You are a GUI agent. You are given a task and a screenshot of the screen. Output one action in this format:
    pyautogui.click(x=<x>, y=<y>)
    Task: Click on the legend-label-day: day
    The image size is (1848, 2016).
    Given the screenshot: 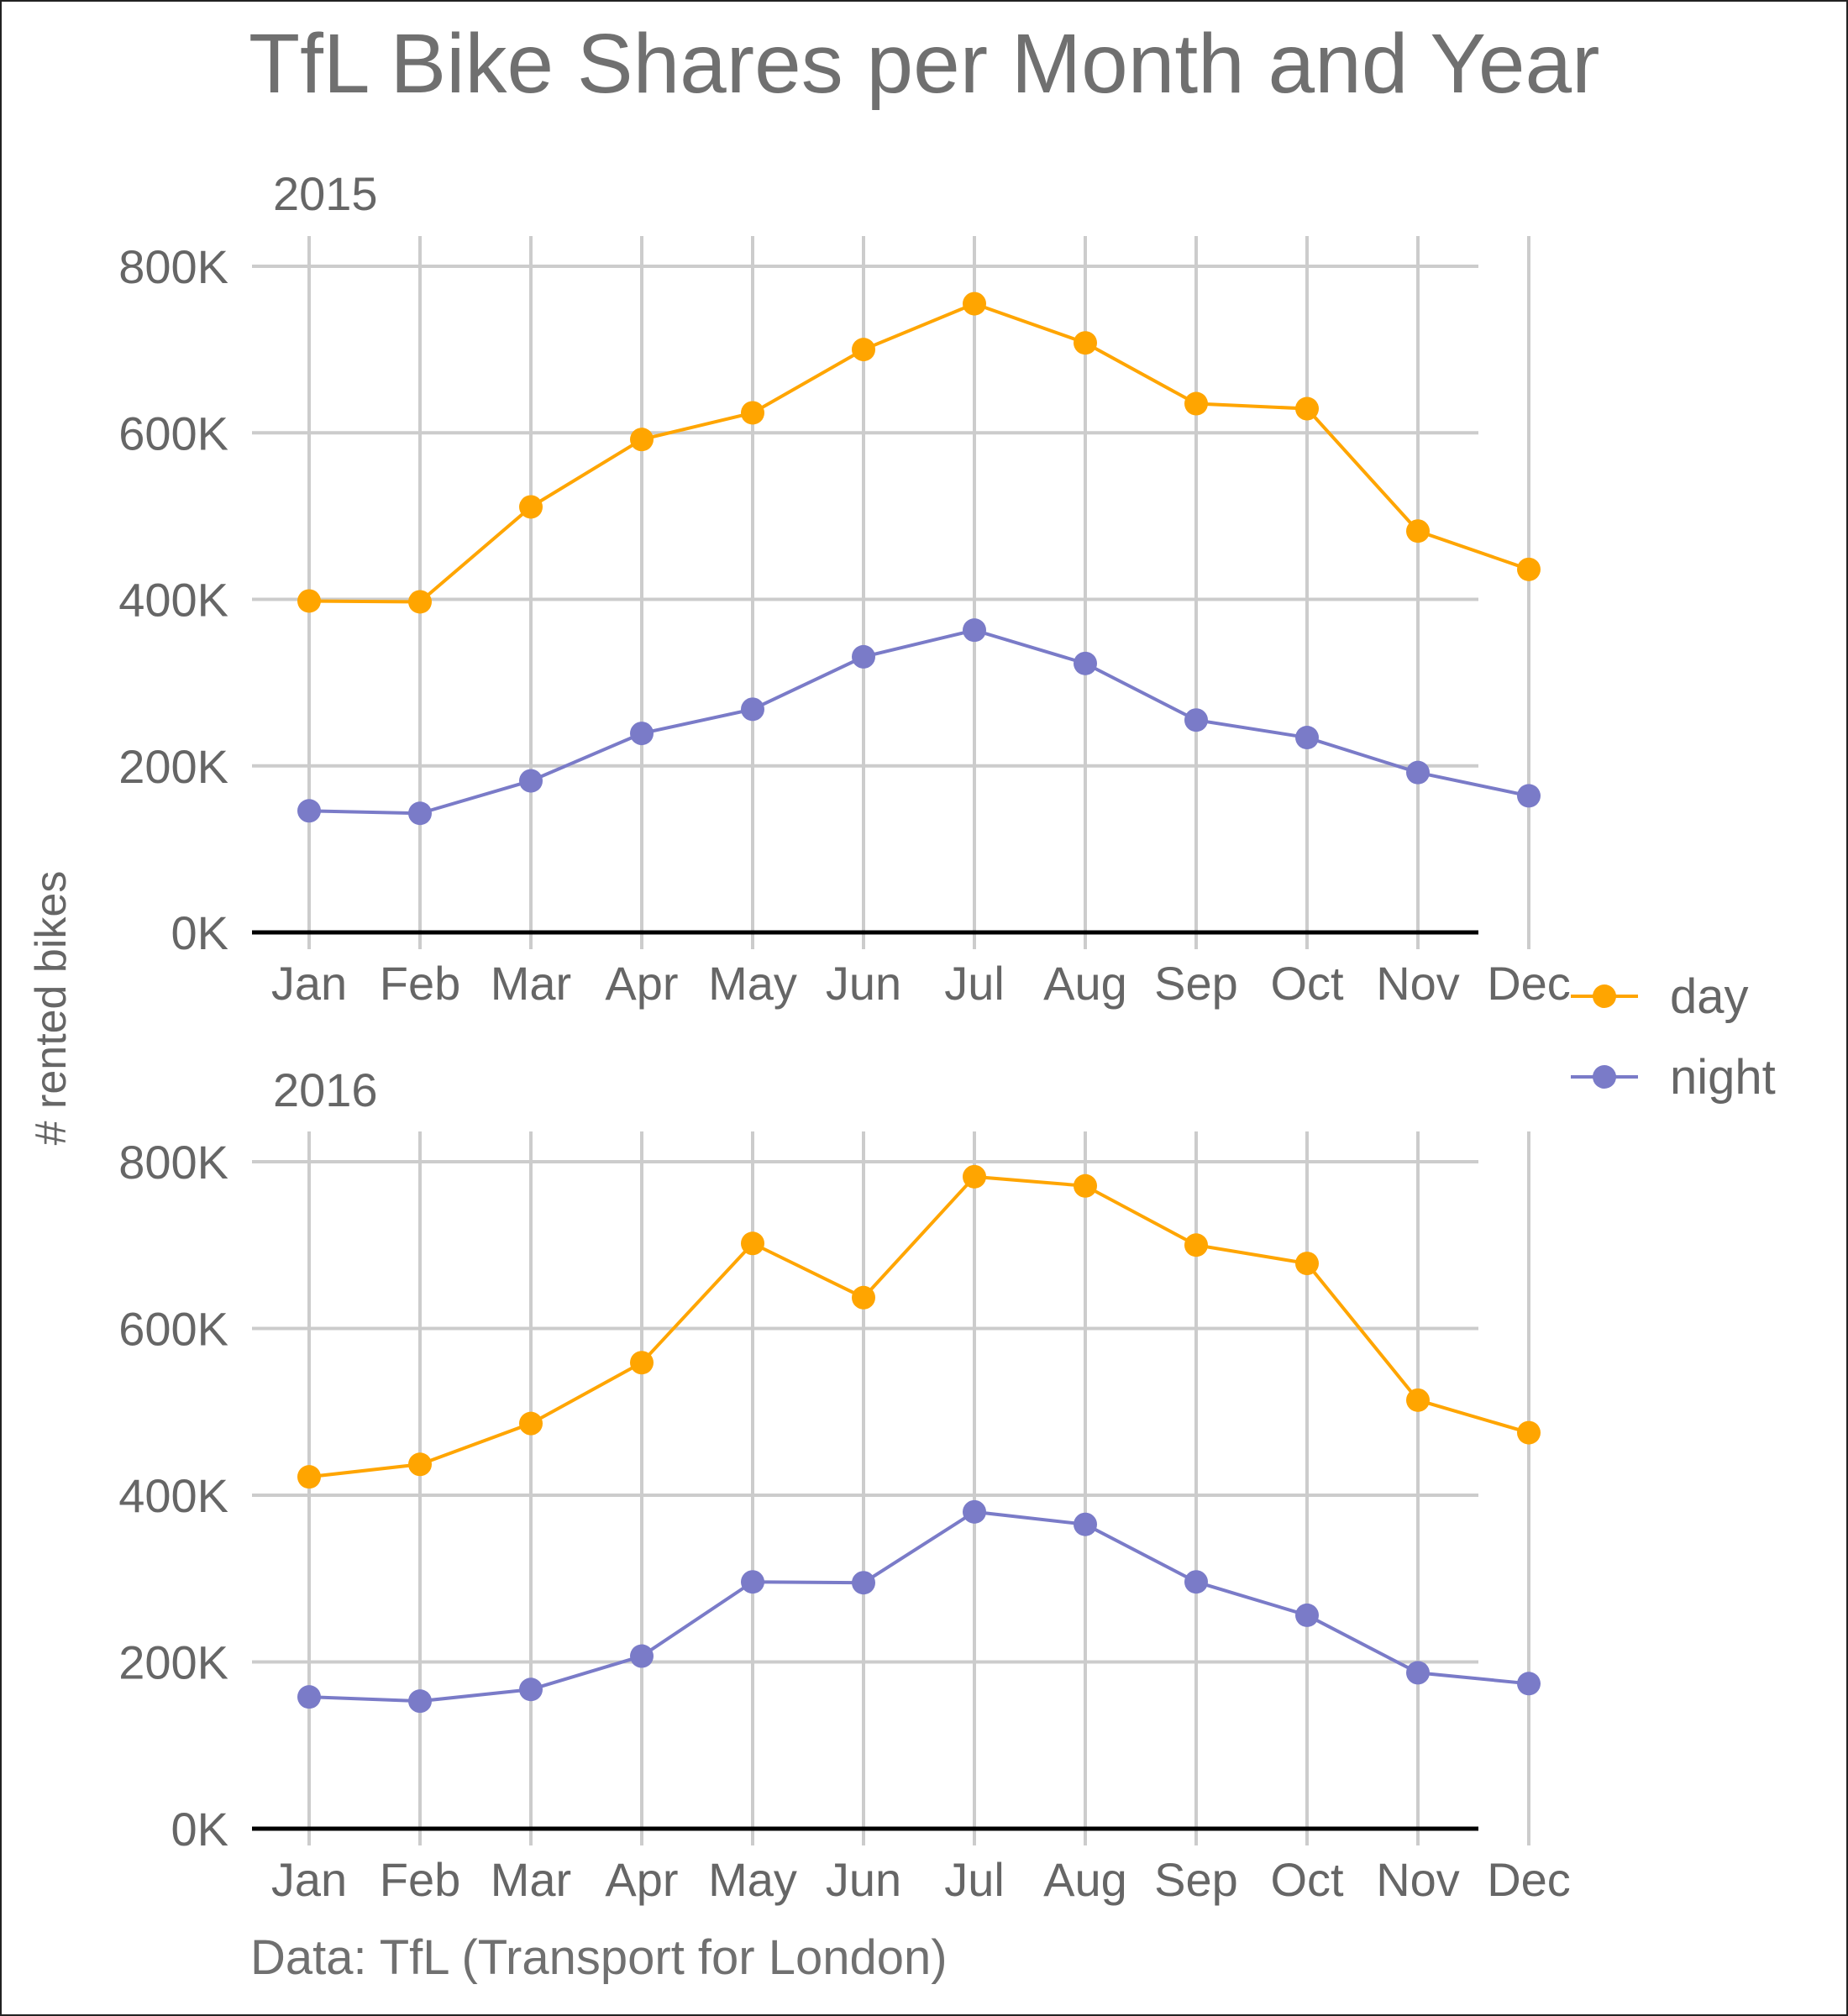 What is the action you would take?
    pyautogui.click(x=1709, y=996)
    